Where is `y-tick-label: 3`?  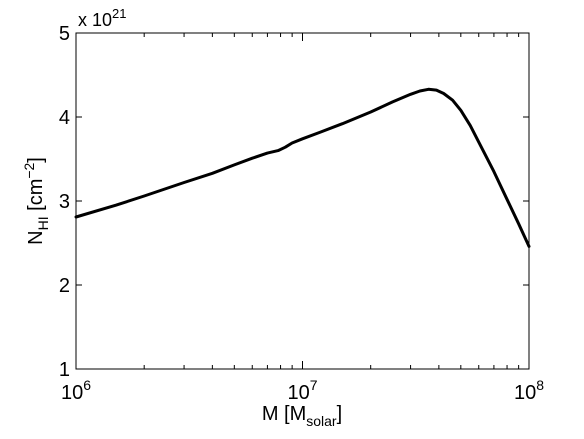
y-tick-label: 3 is located at coordinates (64, 202).